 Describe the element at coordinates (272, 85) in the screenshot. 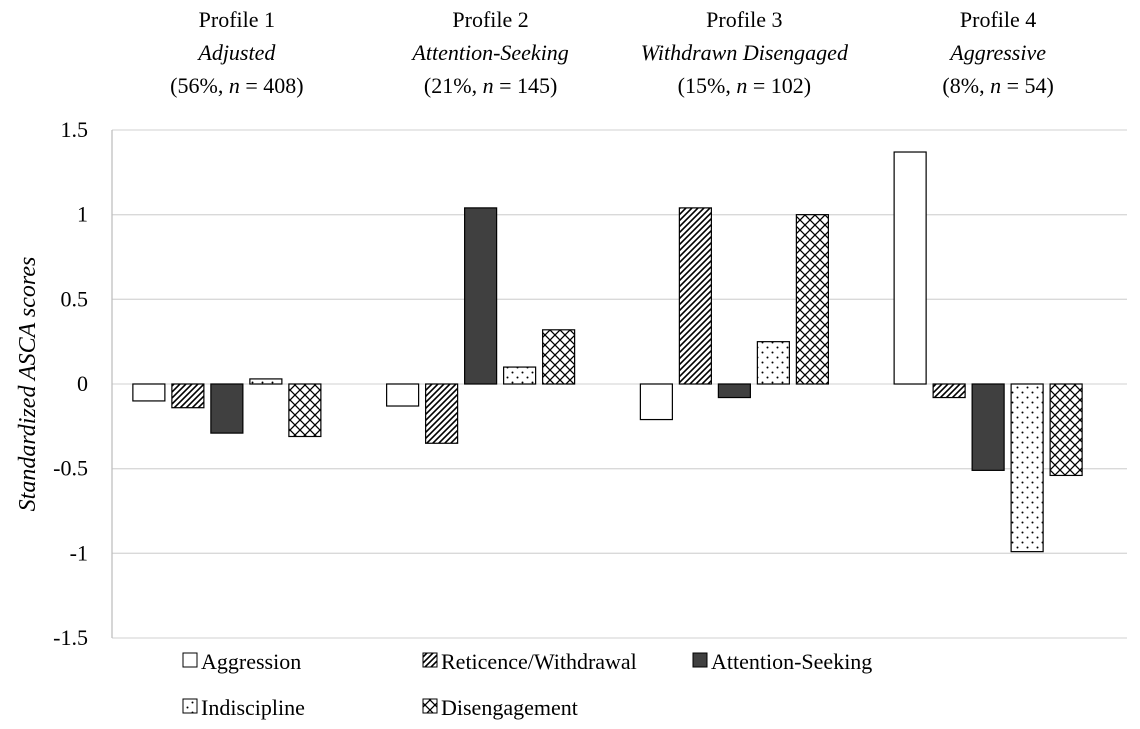

I see `profile-n-value: = 408)` at that location.